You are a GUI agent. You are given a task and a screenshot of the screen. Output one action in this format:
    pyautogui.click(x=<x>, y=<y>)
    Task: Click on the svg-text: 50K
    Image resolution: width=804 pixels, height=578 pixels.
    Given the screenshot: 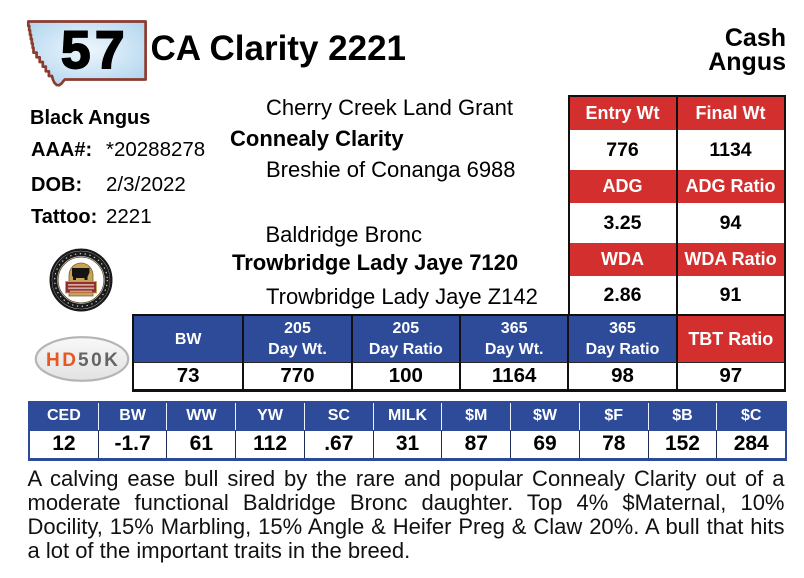 What is the action you would take?
    pyautogui.click(x=99, y=360)
    